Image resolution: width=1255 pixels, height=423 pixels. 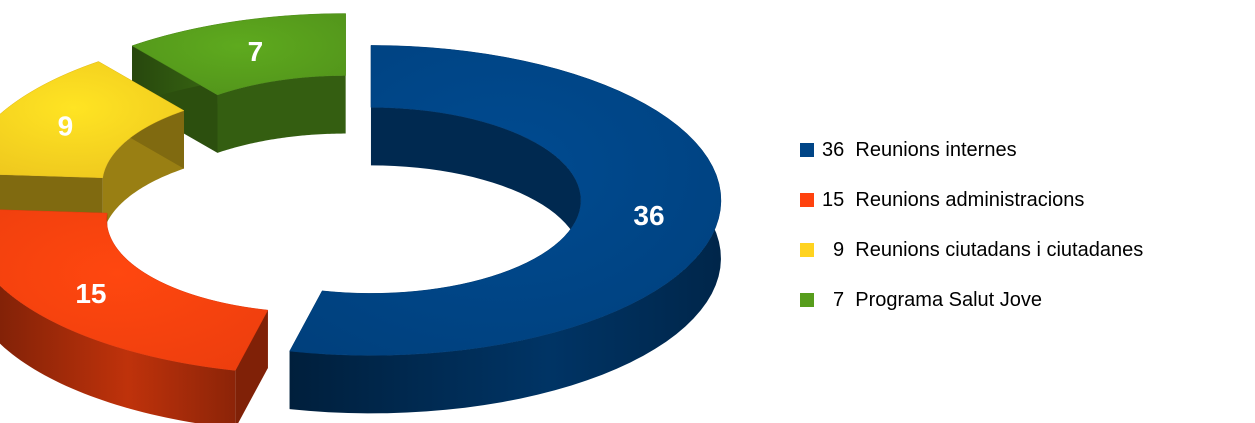 I want to click on legend-item: 15 Reunions administracions, so click(x=971, y=200).